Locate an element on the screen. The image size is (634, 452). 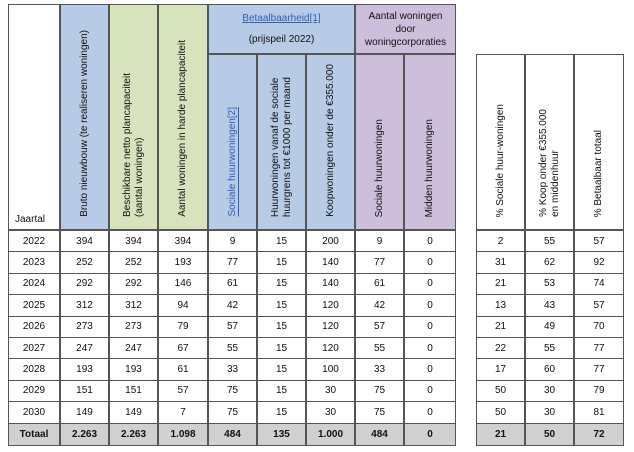
sociale-header-label: Sociale huurwoningen[2] is located at coordinates (232, 162).